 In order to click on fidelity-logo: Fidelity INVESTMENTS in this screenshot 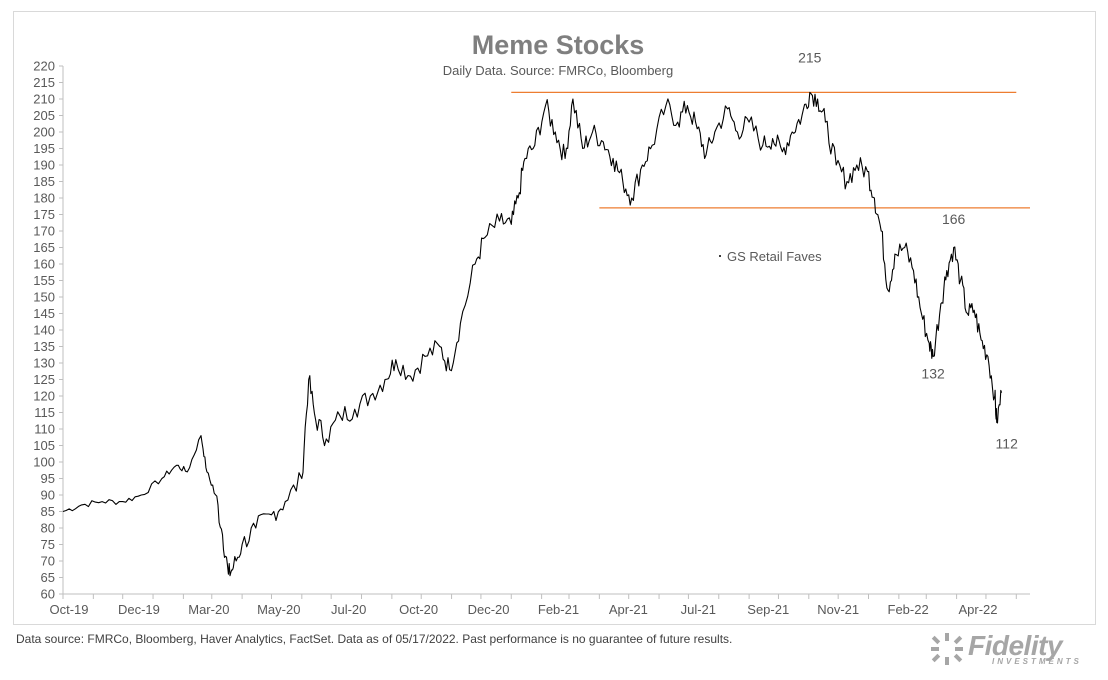, I will do `click(1012, 650)`.